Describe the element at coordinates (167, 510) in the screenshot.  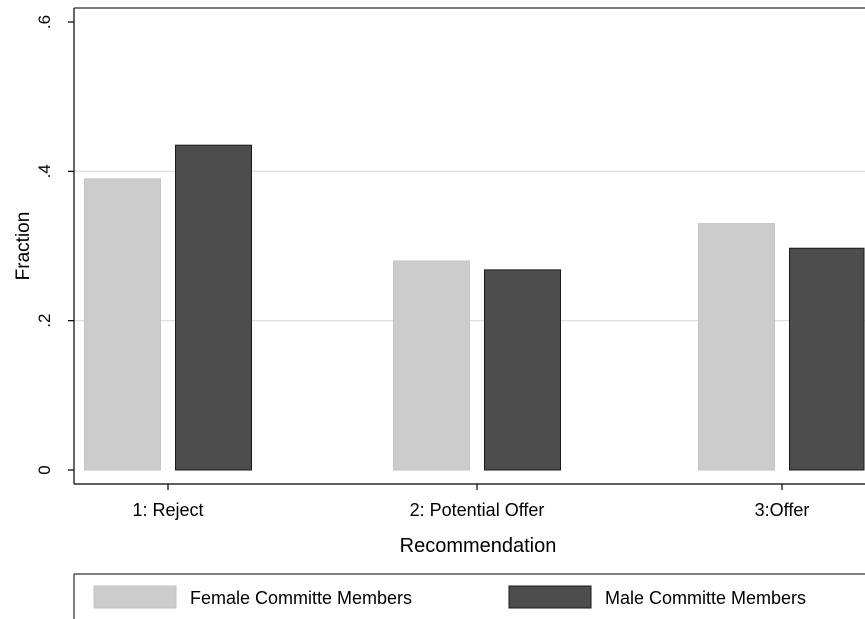
I see `x-tick-label: 1: Reject` at that location.